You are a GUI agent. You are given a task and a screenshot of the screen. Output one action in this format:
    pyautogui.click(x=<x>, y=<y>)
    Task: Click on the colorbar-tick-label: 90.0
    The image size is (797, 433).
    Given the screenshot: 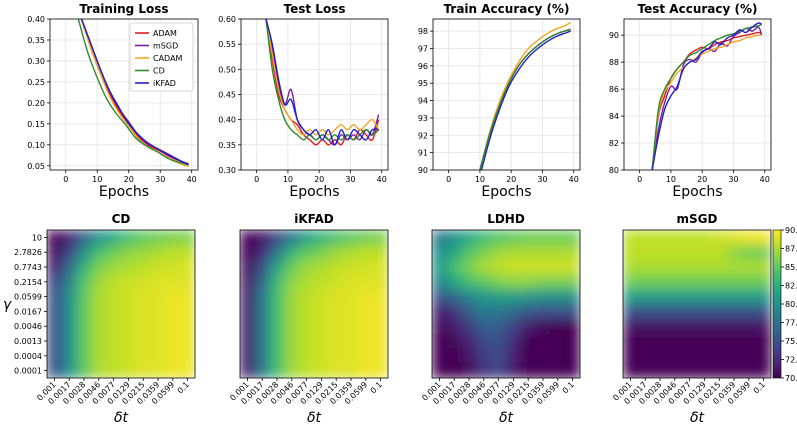 What is the action you would take?
    pyautogui.click(x=791, y=230)
    